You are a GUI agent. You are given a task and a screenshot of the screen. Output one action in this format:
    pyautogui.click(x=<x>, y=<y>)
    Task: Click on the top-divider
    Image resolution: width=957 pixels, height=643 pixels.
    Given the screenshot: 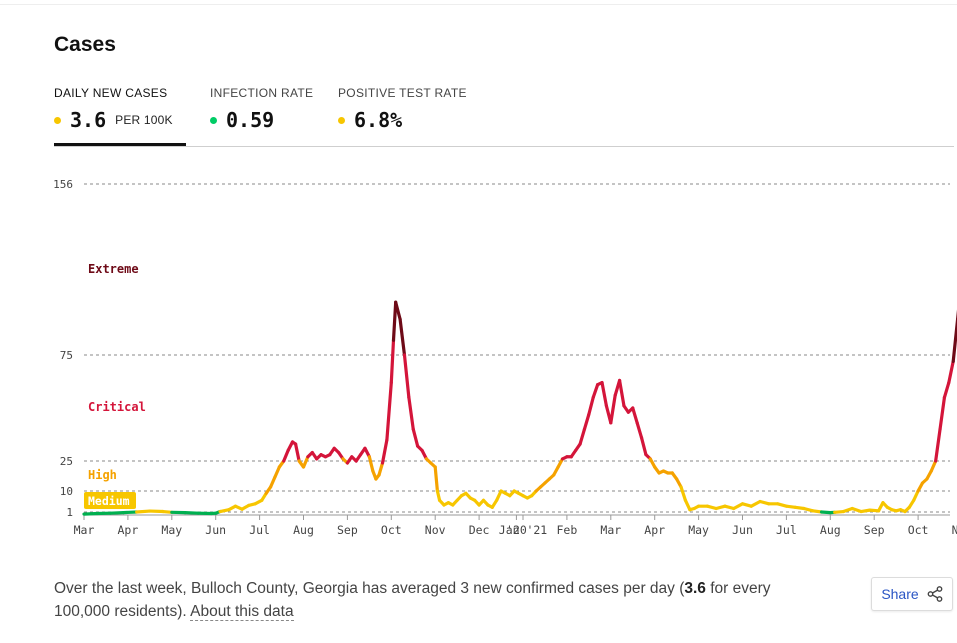 What is the action you would take?
    pyautogui.click(x=478, y=4)
    